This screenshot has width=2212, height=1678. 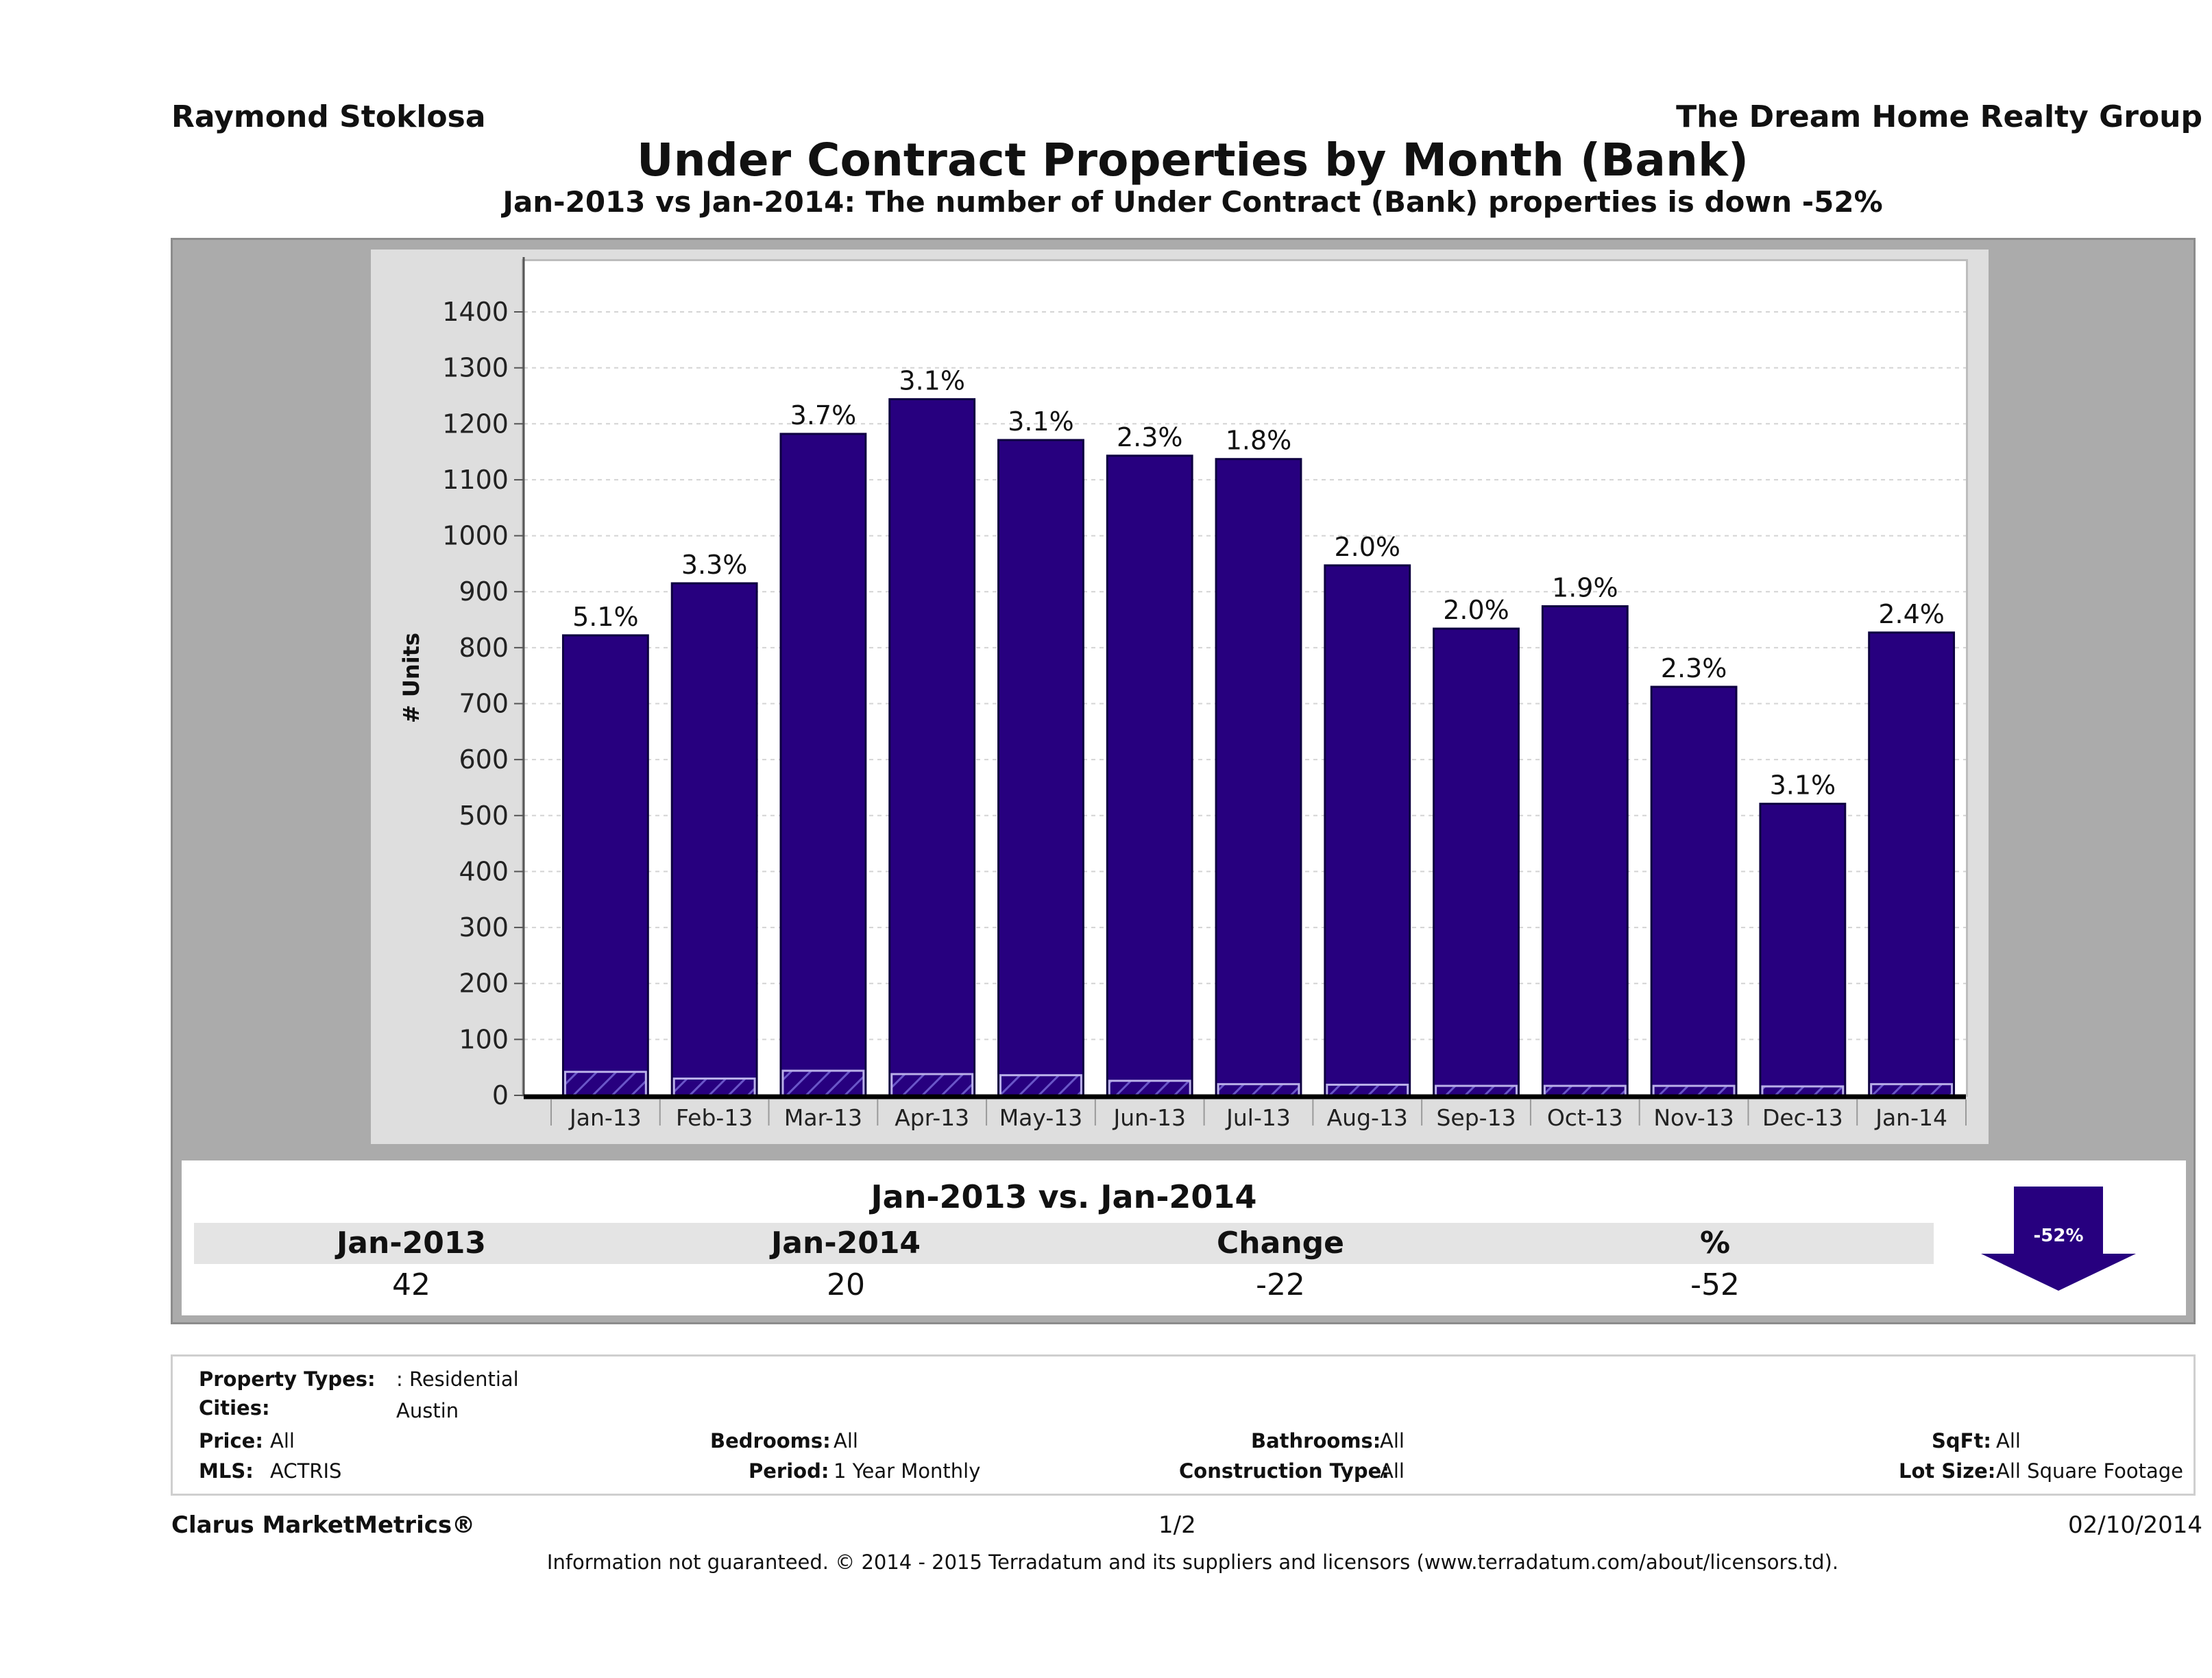 I want to click on mls-label: MLS:, so click(x=227, y=1471).